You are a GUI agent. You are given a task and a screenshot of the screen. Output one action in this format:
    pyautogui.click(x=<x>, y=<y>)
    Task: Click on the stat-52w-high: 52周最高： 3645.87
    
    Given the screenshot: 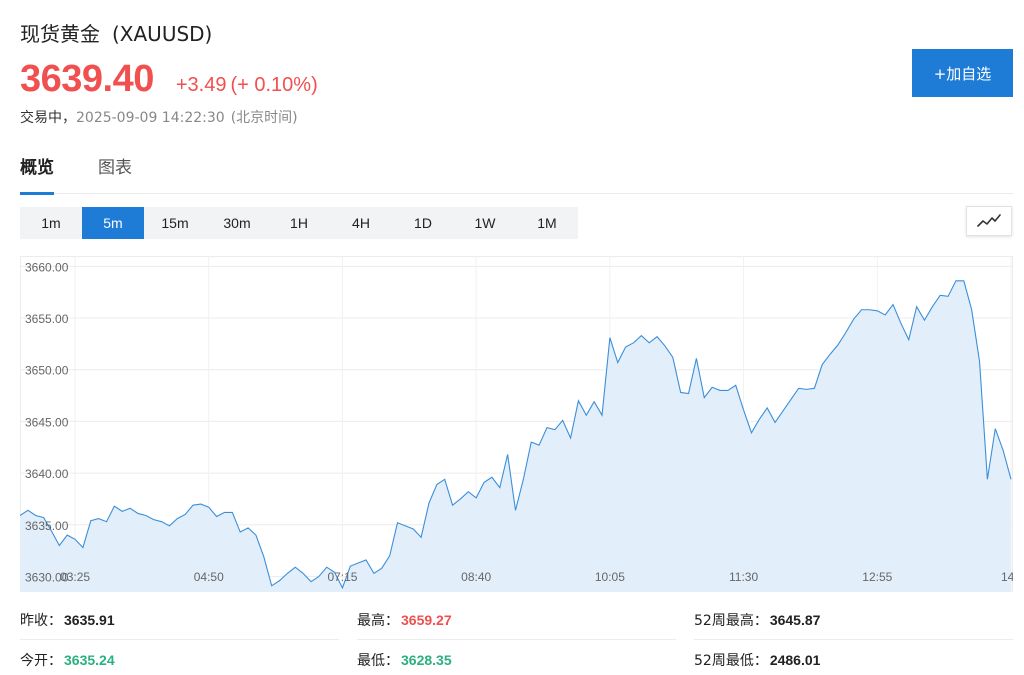 What is the action you would take?
    pyautogui.click(x=853, y=620)
    